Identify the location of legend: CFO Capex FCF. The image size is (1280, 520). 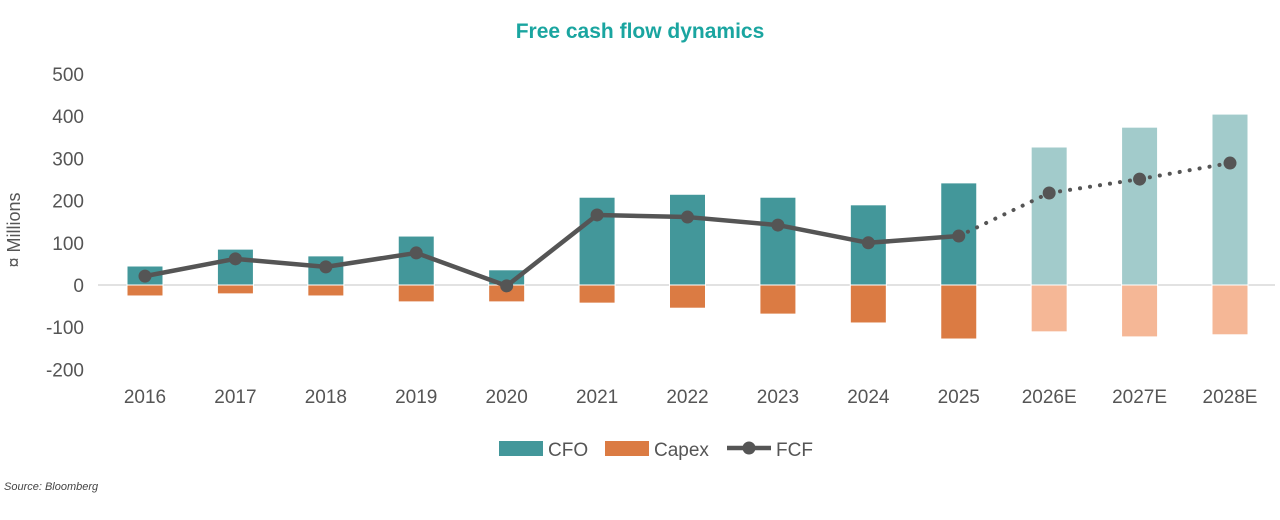
(656, 450).